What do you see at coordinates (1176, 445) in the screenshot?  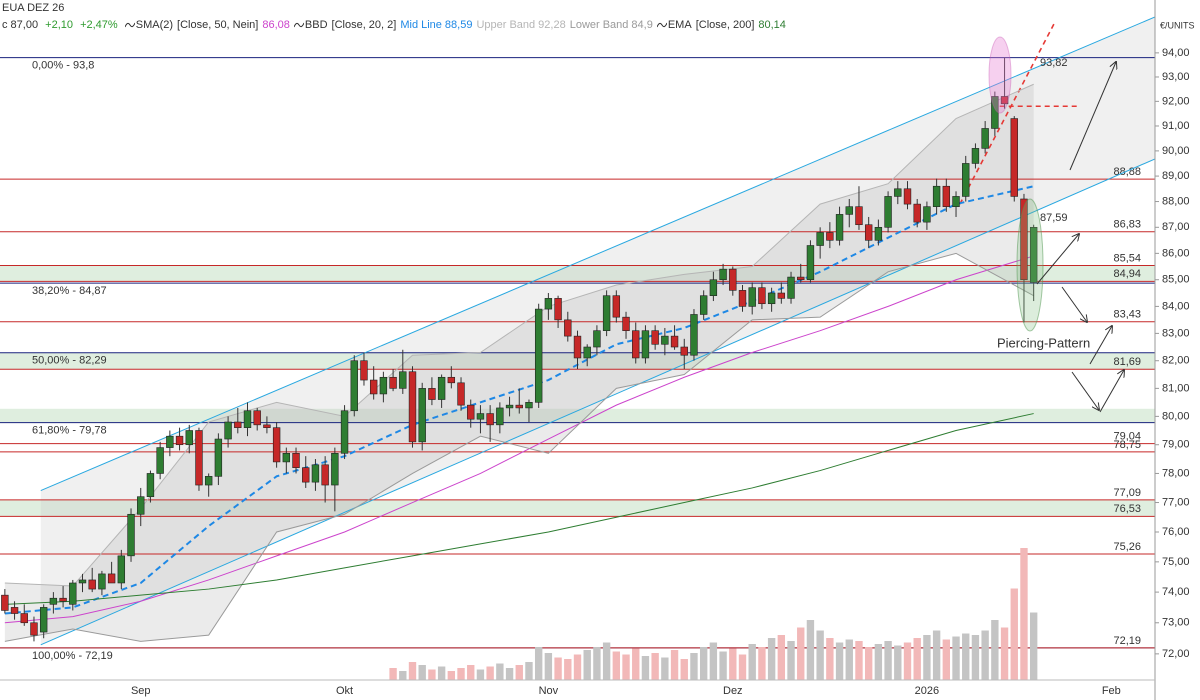 I see `y-tick-label: 79,00` at bounding box center [1176, 445].